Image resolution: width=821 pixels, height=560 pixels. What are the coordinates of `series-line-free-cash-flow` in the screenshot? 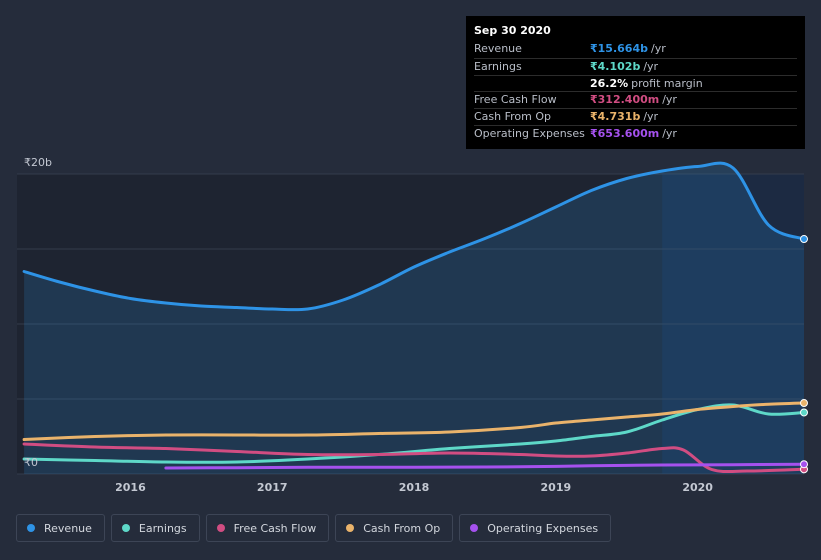 It's located at (414, 458).